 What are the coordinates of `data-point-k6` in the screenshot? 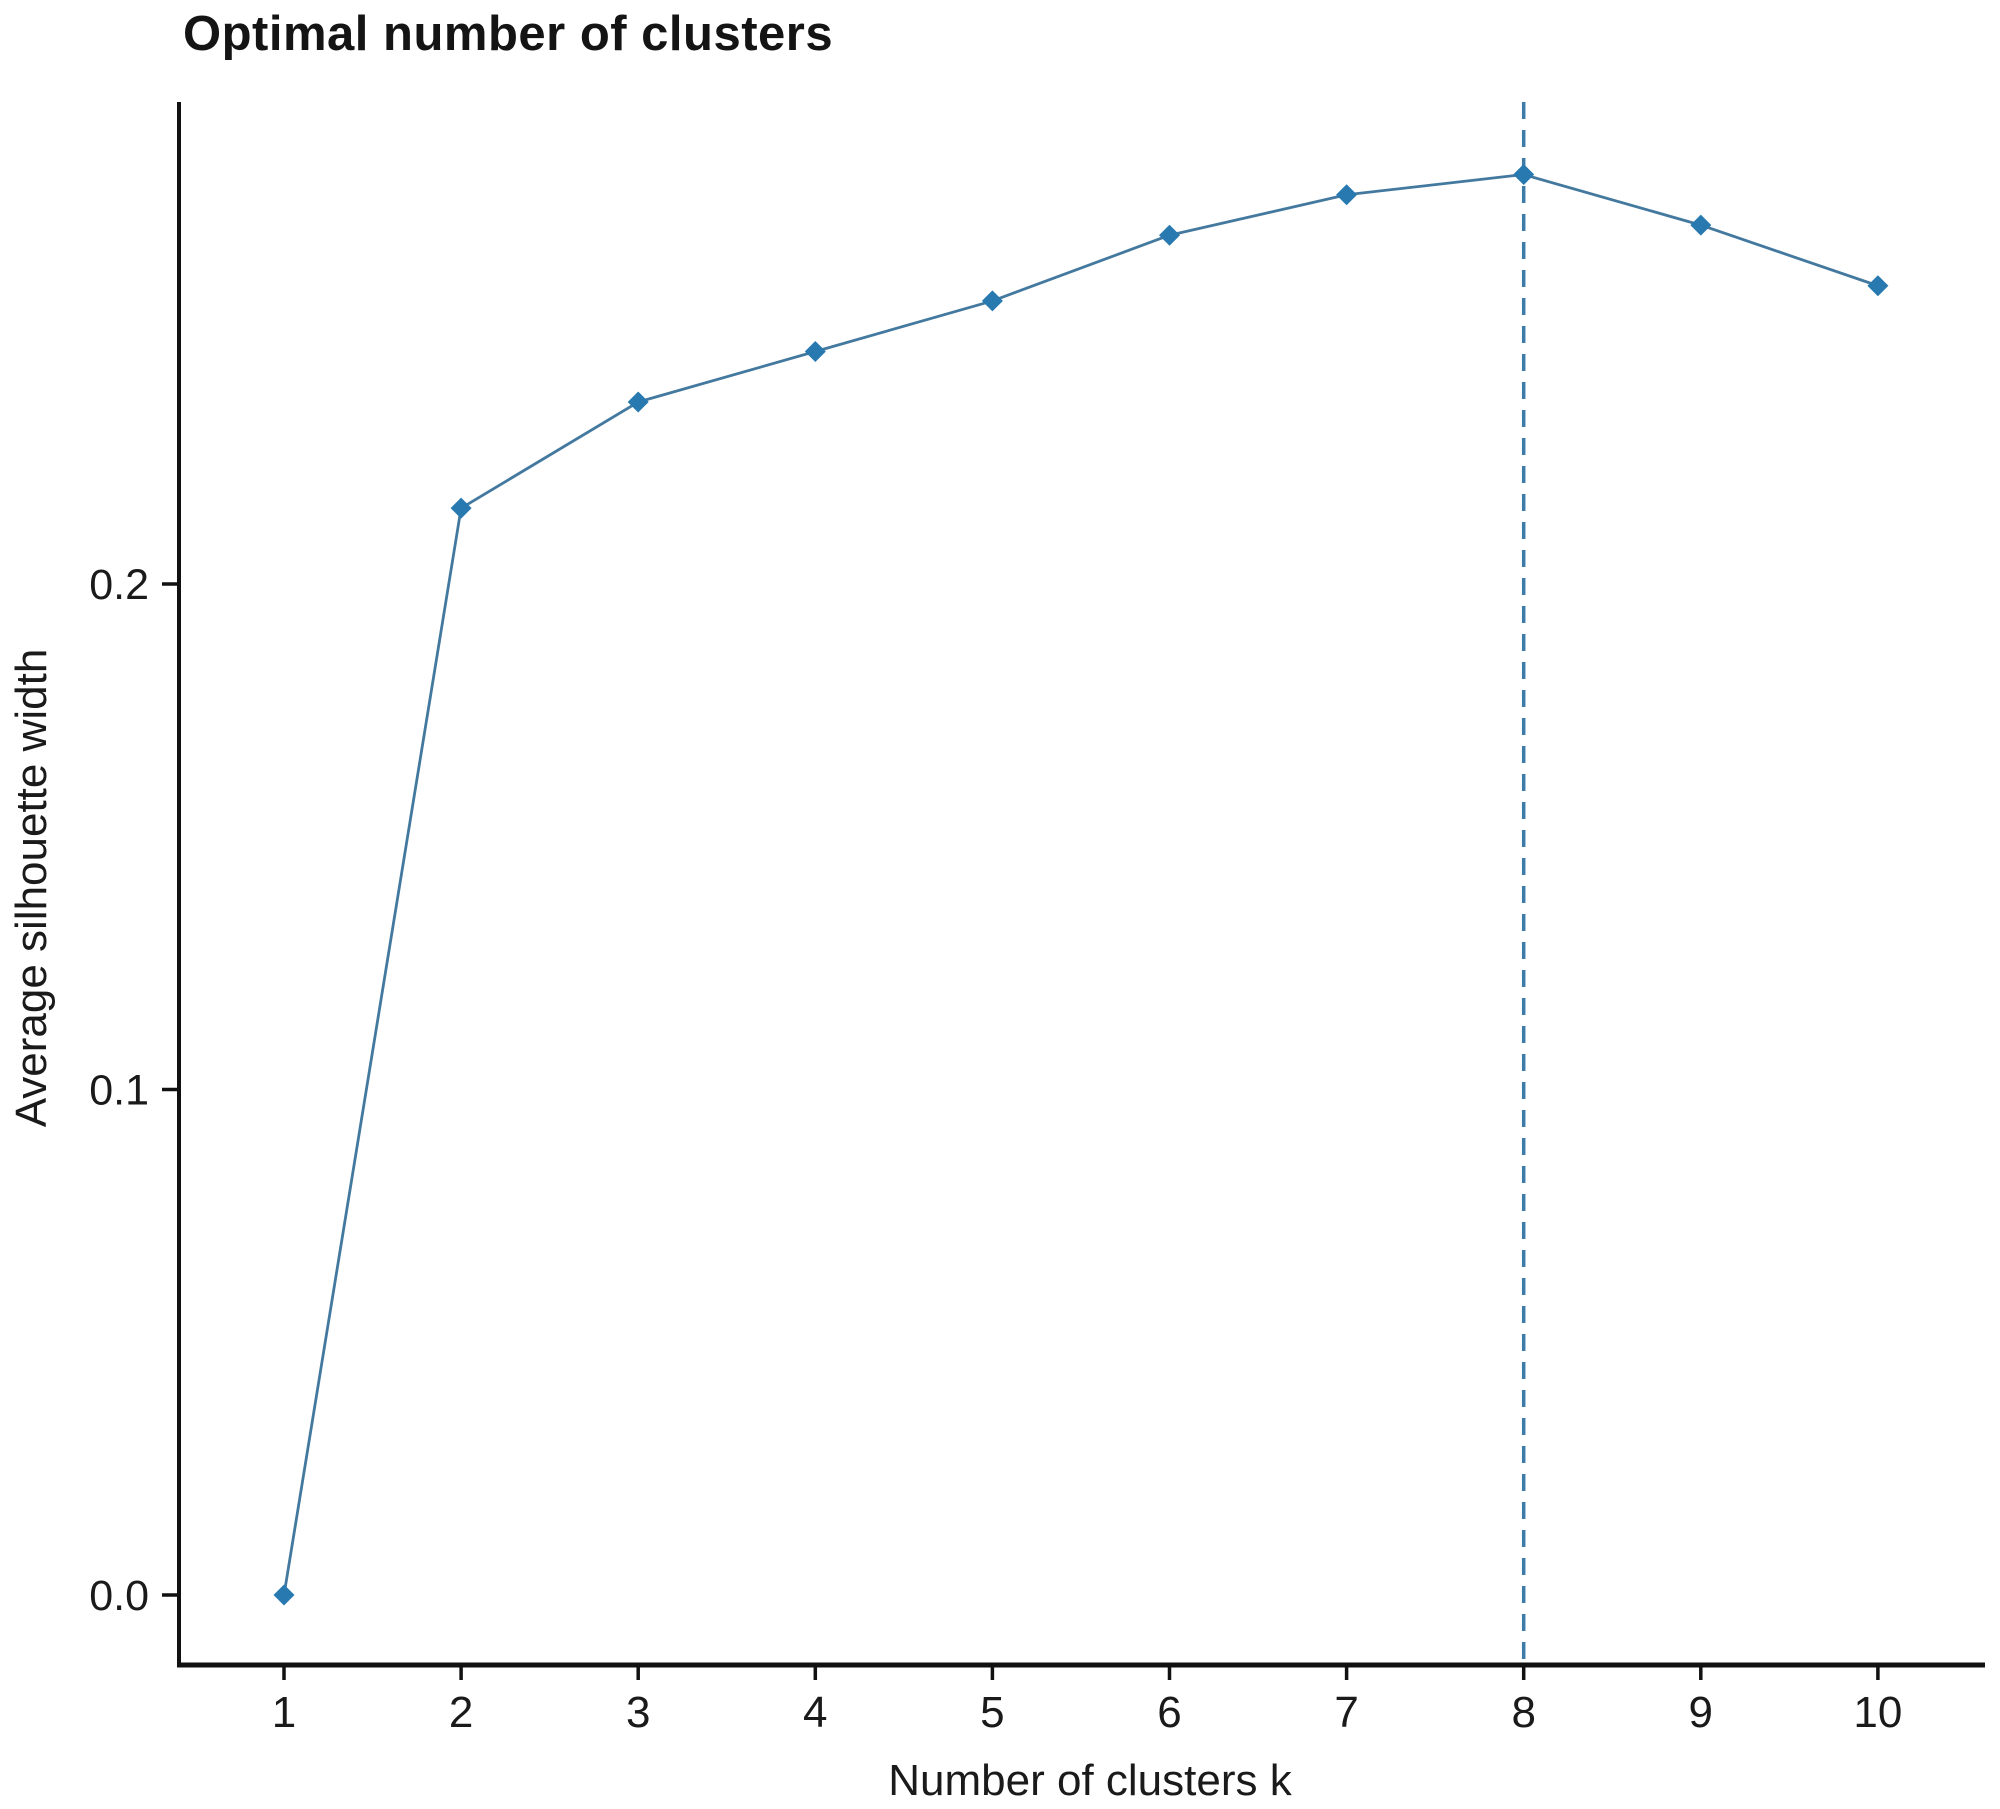 It's located at (1169, 235).